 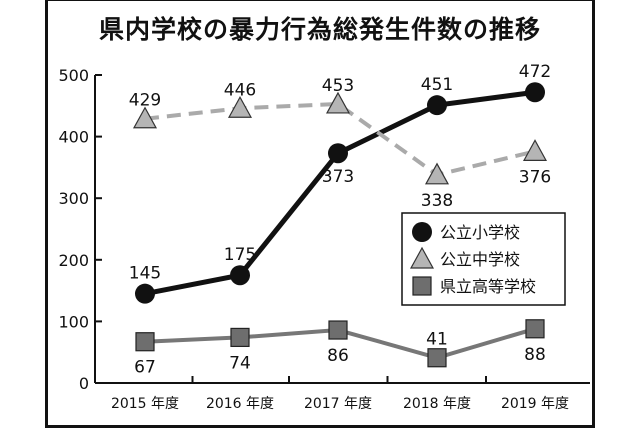 What do you see at coordinates (240, 404) in the screenshot?
I see `x-tick-label: 2016 年度` at bounding box center [240, 404].